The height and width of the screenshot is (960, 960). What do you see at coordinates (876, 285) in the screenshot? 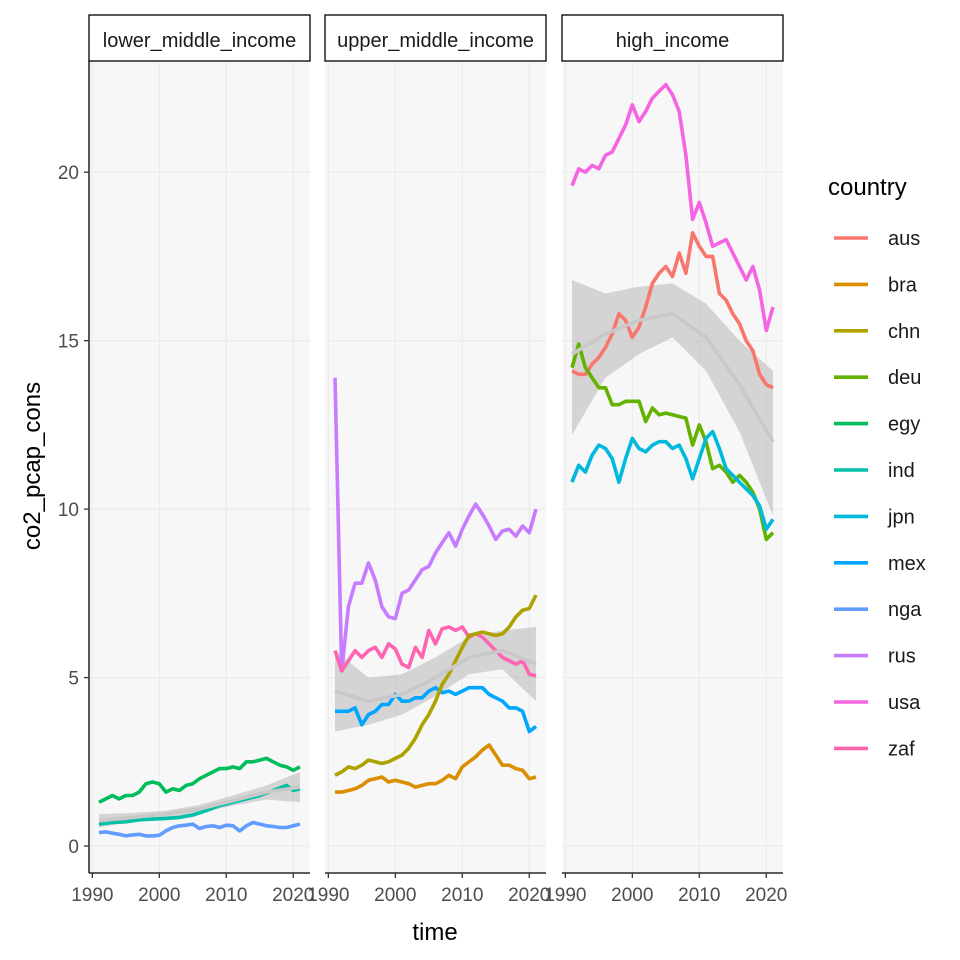
I see `legend-entry-bra: bra` at bounding box center [876, 285].